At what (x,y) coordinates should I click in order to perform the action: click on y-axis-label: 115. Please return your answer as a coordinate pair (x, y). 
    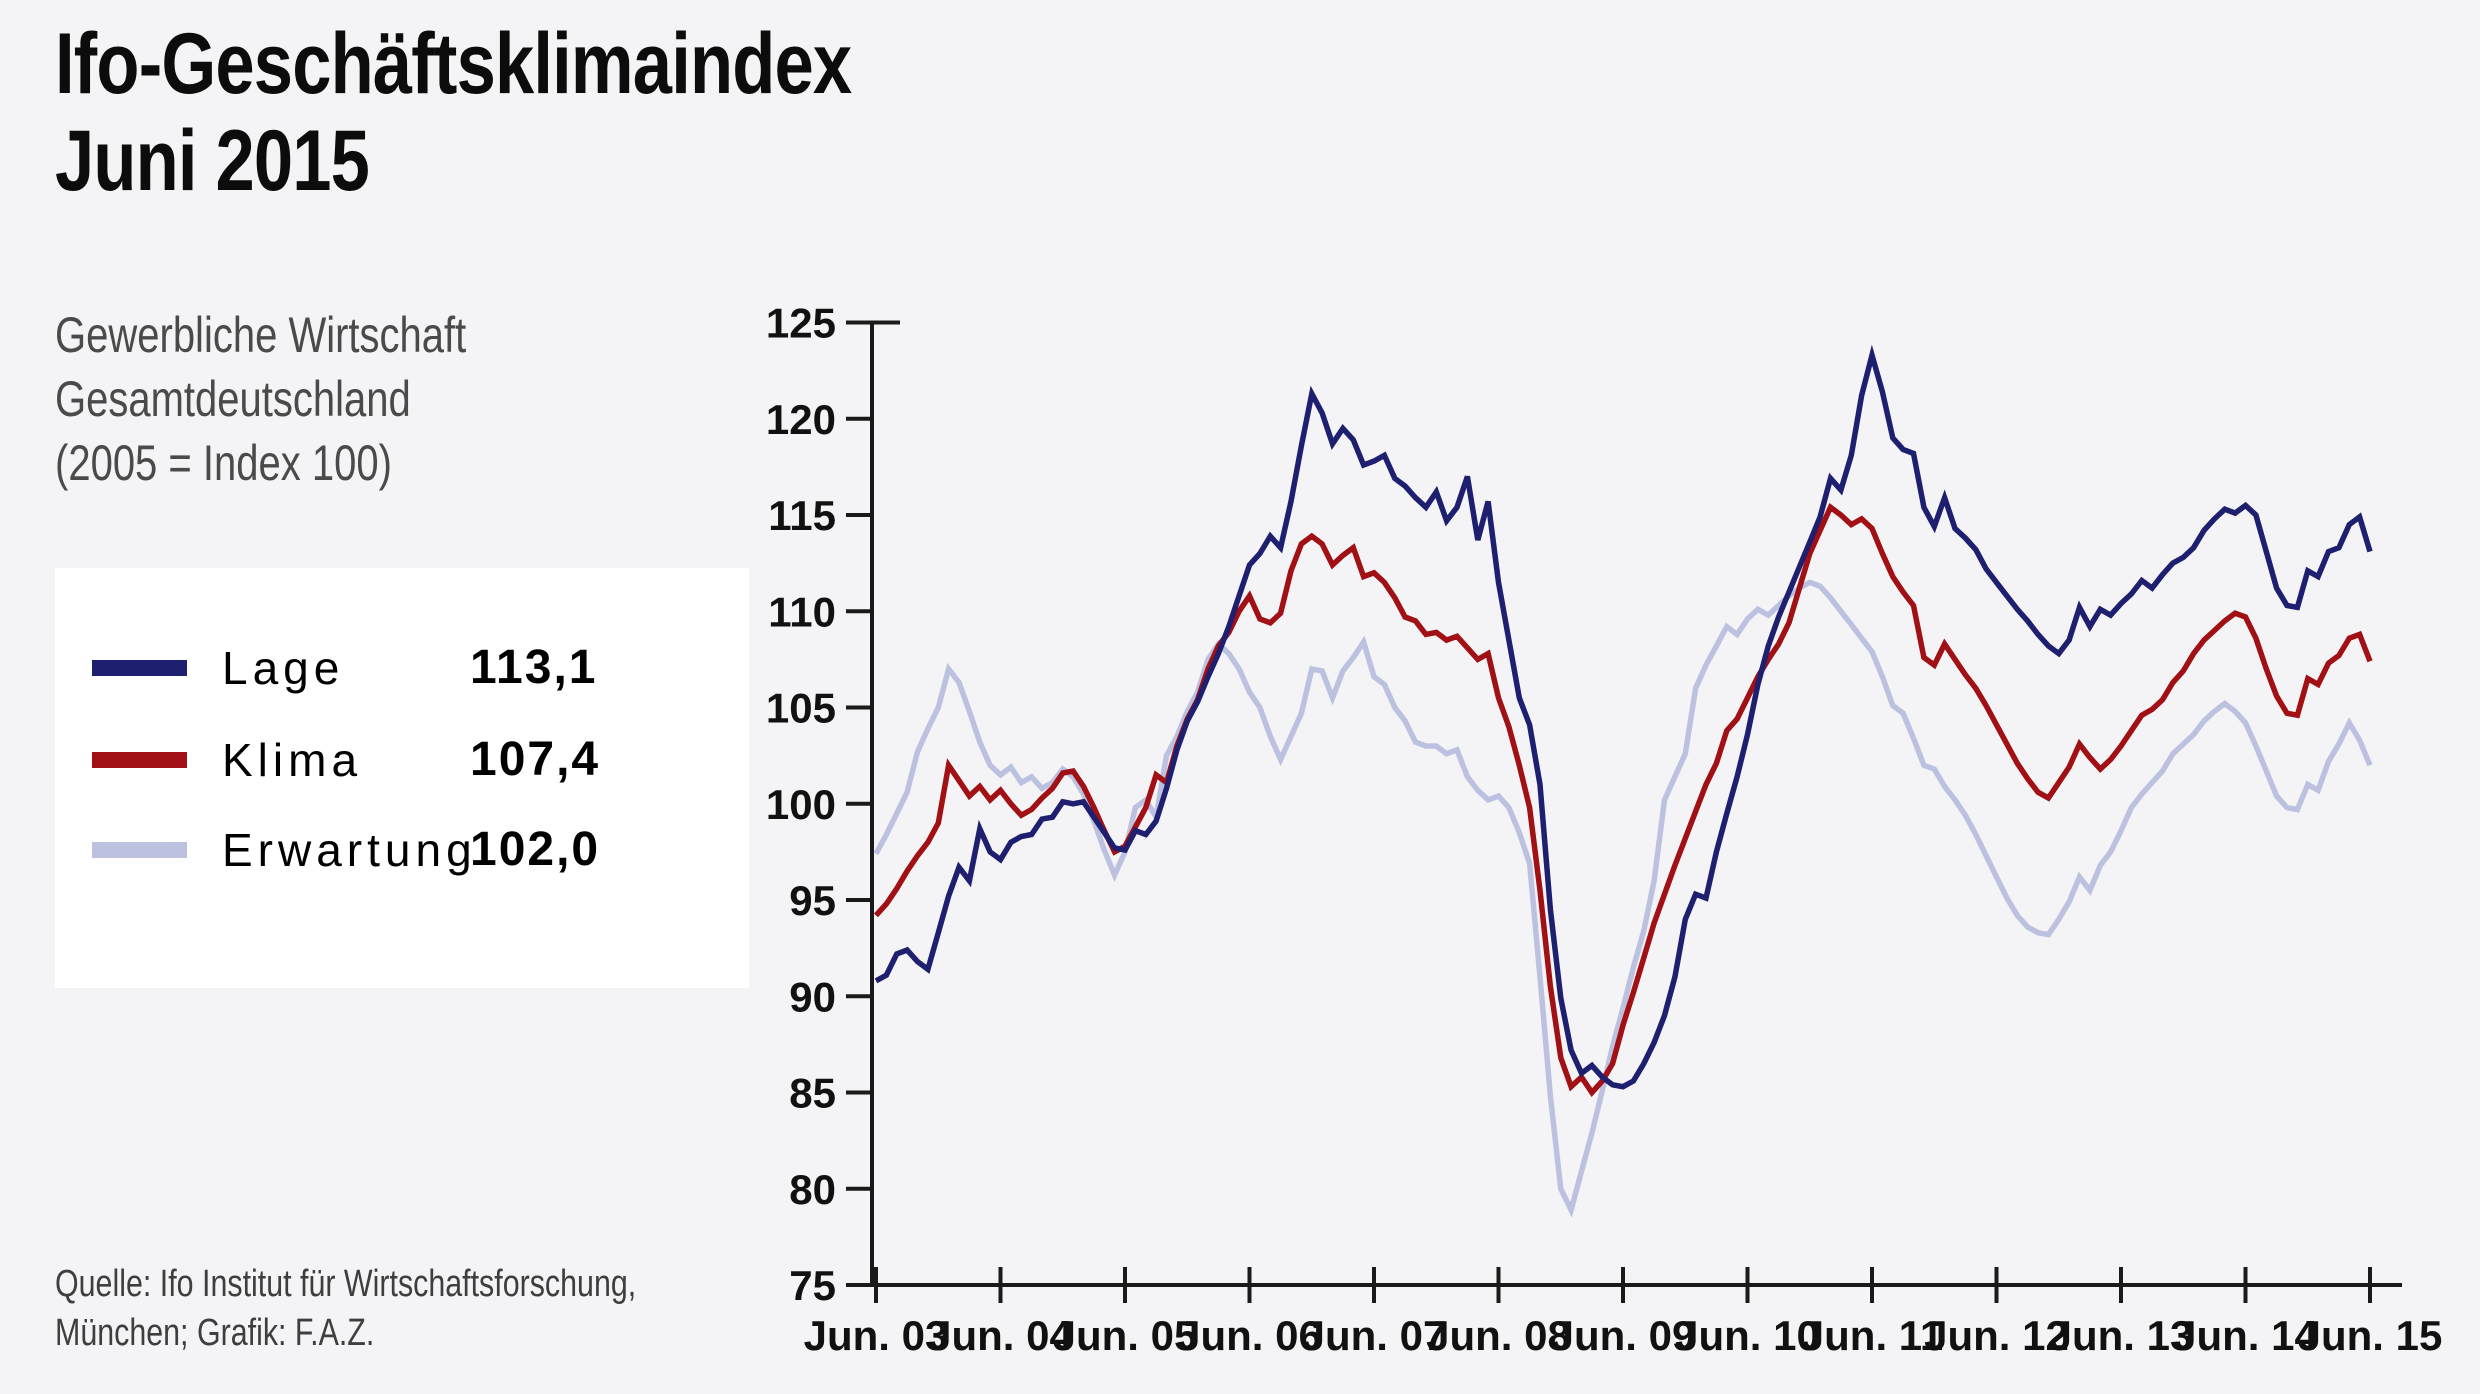
    Looking at the image, I should click on (802, 515).